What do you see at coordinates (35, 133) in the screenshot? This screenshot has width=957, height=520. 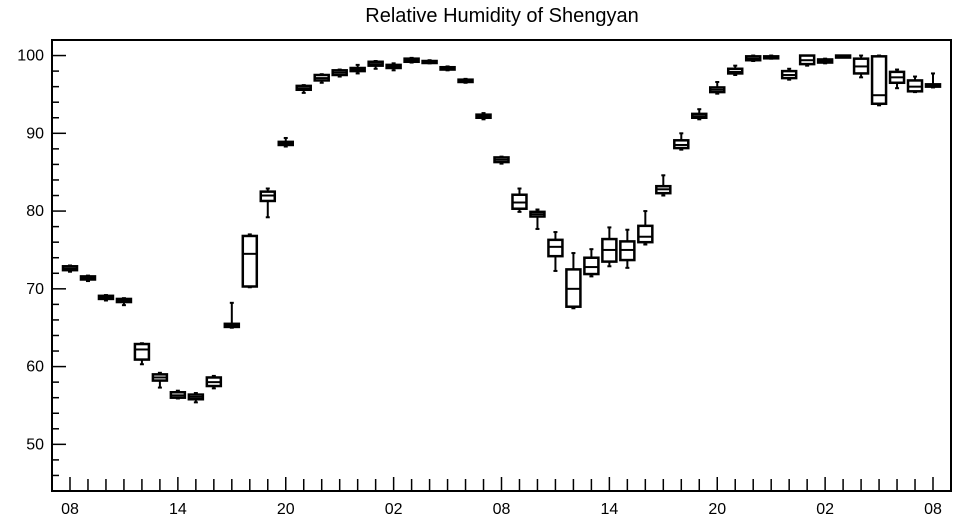 I see `y-tick-label: 90` at bounding box center [35, 133].